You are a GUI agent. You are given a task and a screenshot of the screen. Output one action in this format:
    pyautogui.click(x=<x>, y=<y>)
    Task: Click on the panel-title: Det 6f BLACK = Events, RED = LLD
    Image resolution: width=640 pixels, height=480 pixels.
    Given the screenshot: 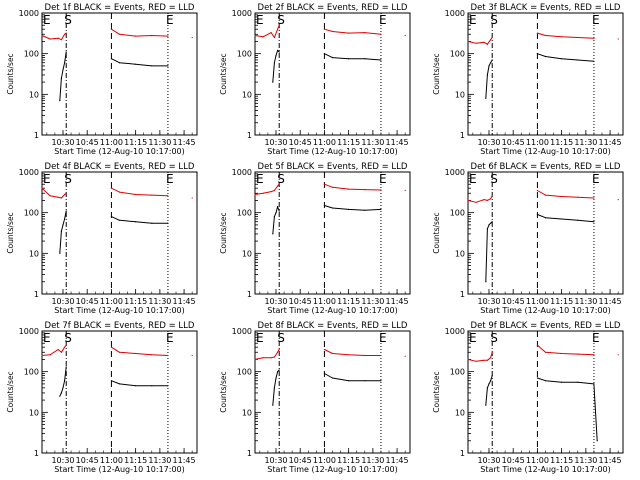 What is the action you would take?
    pyautogui.click(x=546, y=167)
    